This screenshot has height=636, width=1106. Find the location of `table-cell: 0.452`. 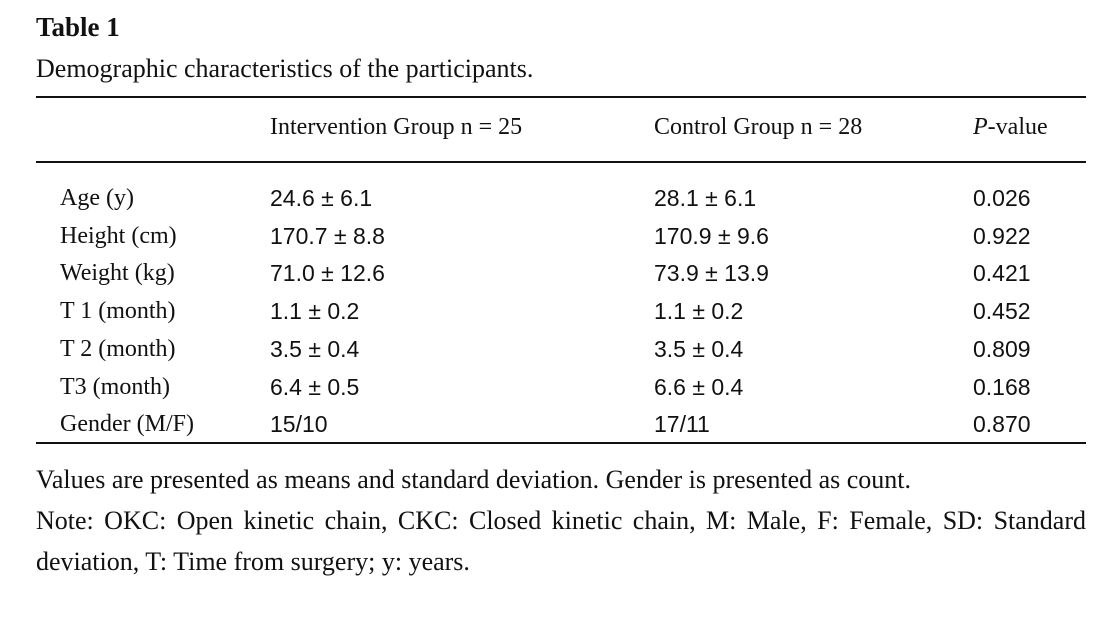

table-cell: 0.452 is located at coordinates (1002, 311).